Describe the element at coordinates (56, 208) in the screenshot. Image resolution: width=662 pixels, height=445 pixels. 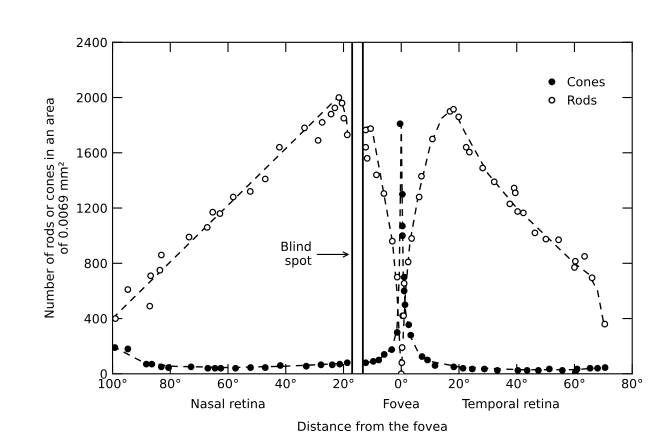
I see `y-axis-title: Number of rods or cones in an area of 0.0069 mm²` at that location.